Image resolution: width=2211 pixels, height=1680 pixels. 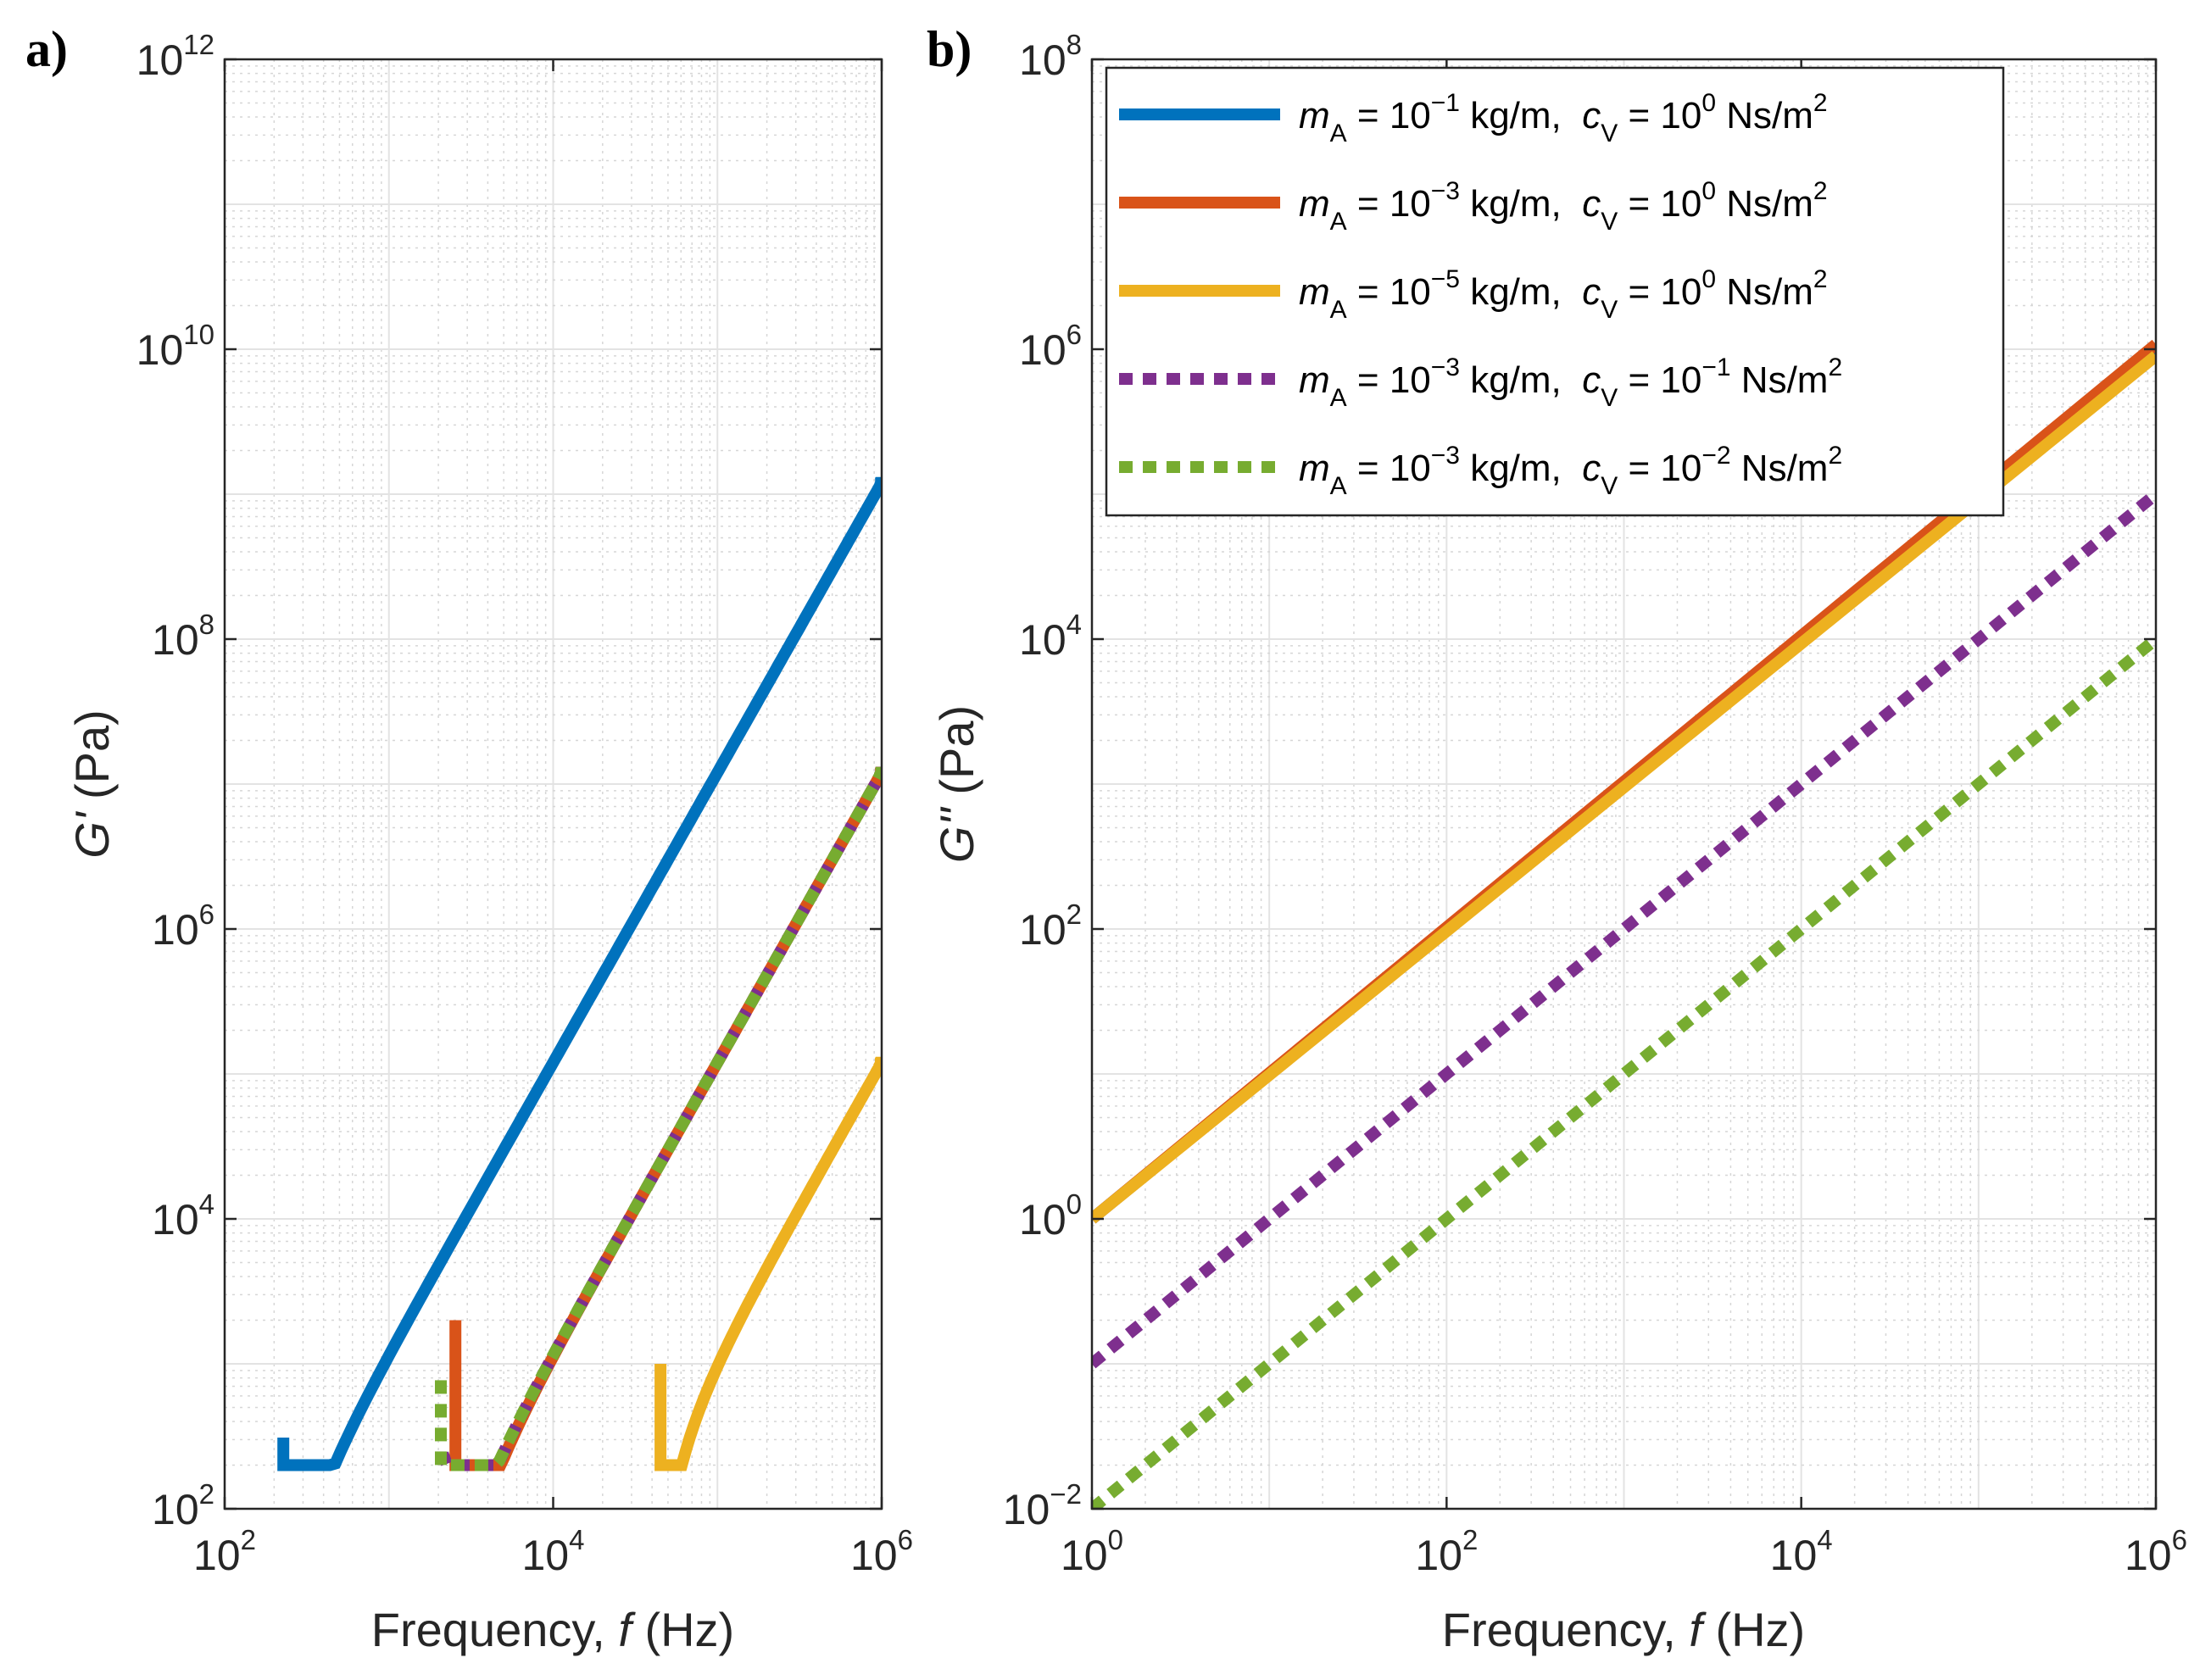 What do you see at coordinates (1570, 471) in the screenshot?
I see `legend-label-5: mA = 10−3 kg/m, cV = 10−2 Ns/m2` at bounding box center [1570, 471].